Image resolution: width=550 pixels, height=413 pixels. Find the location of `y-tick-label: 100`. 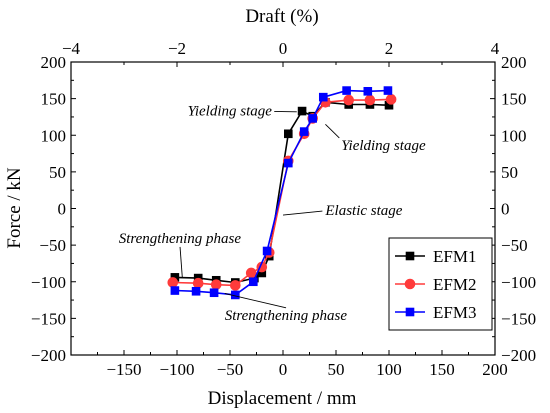

y-tick-label: 100 is located at coordinates (54, 135).